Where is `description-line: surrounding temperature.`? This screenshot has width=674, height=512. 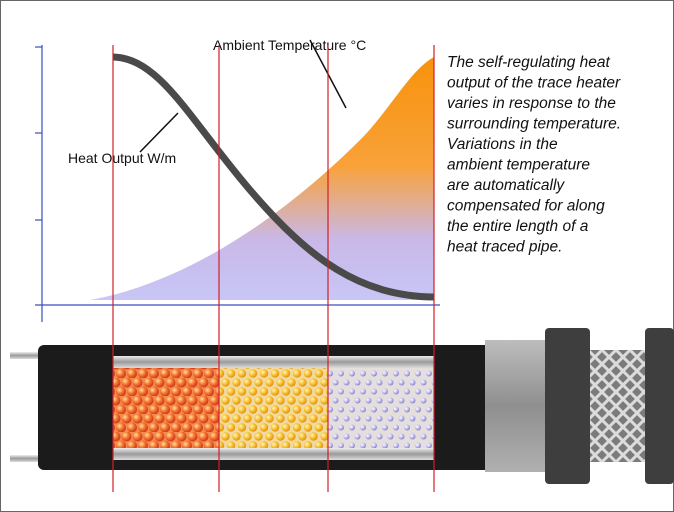 description-line: surrounding temperature. is located at coordinates (534, 124).